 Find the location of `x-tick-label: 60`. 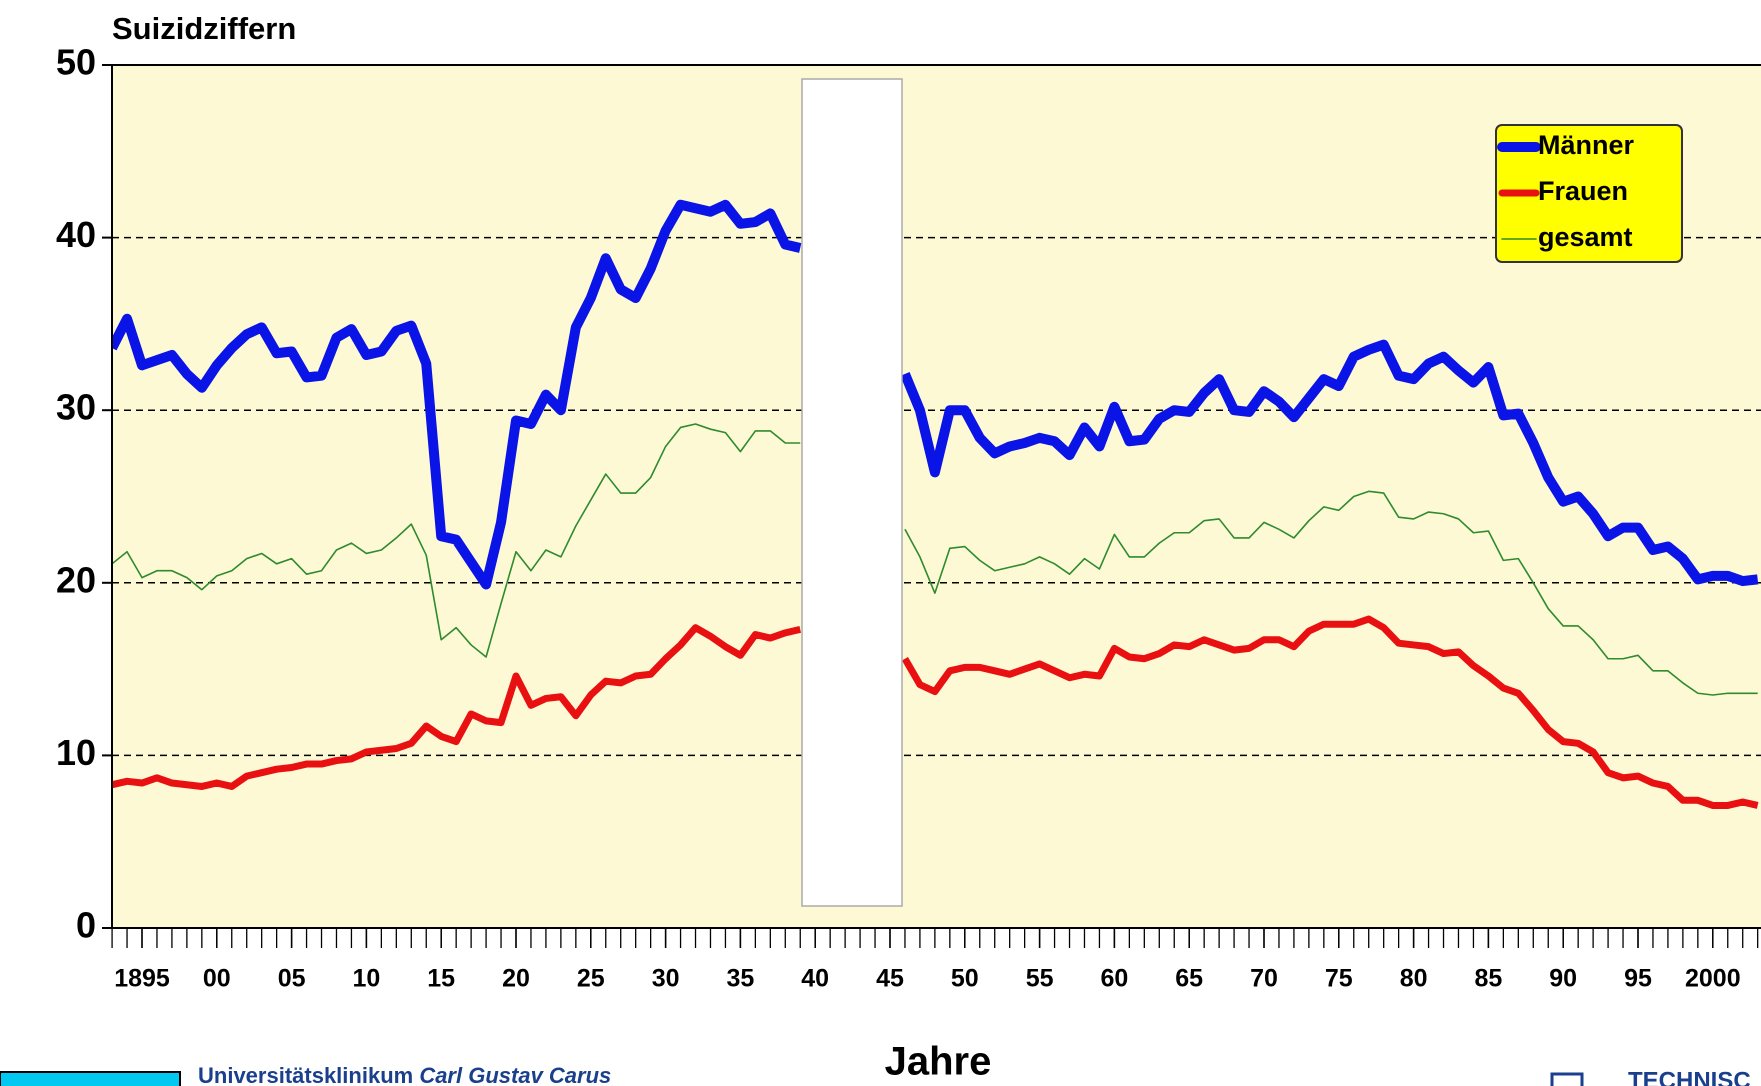

x-tick-label: 60 is located at coordinates (1114, 979).